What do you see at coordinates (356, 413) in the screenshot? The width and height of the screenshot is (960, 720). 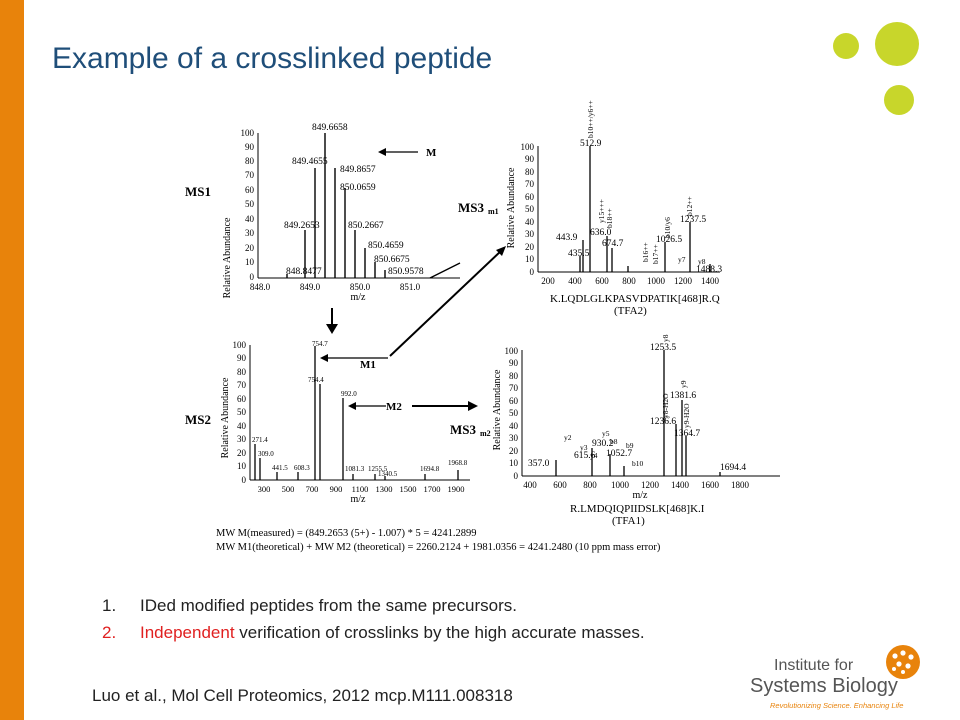 I see `ms2-peaks` at bounding box center [356, 413].